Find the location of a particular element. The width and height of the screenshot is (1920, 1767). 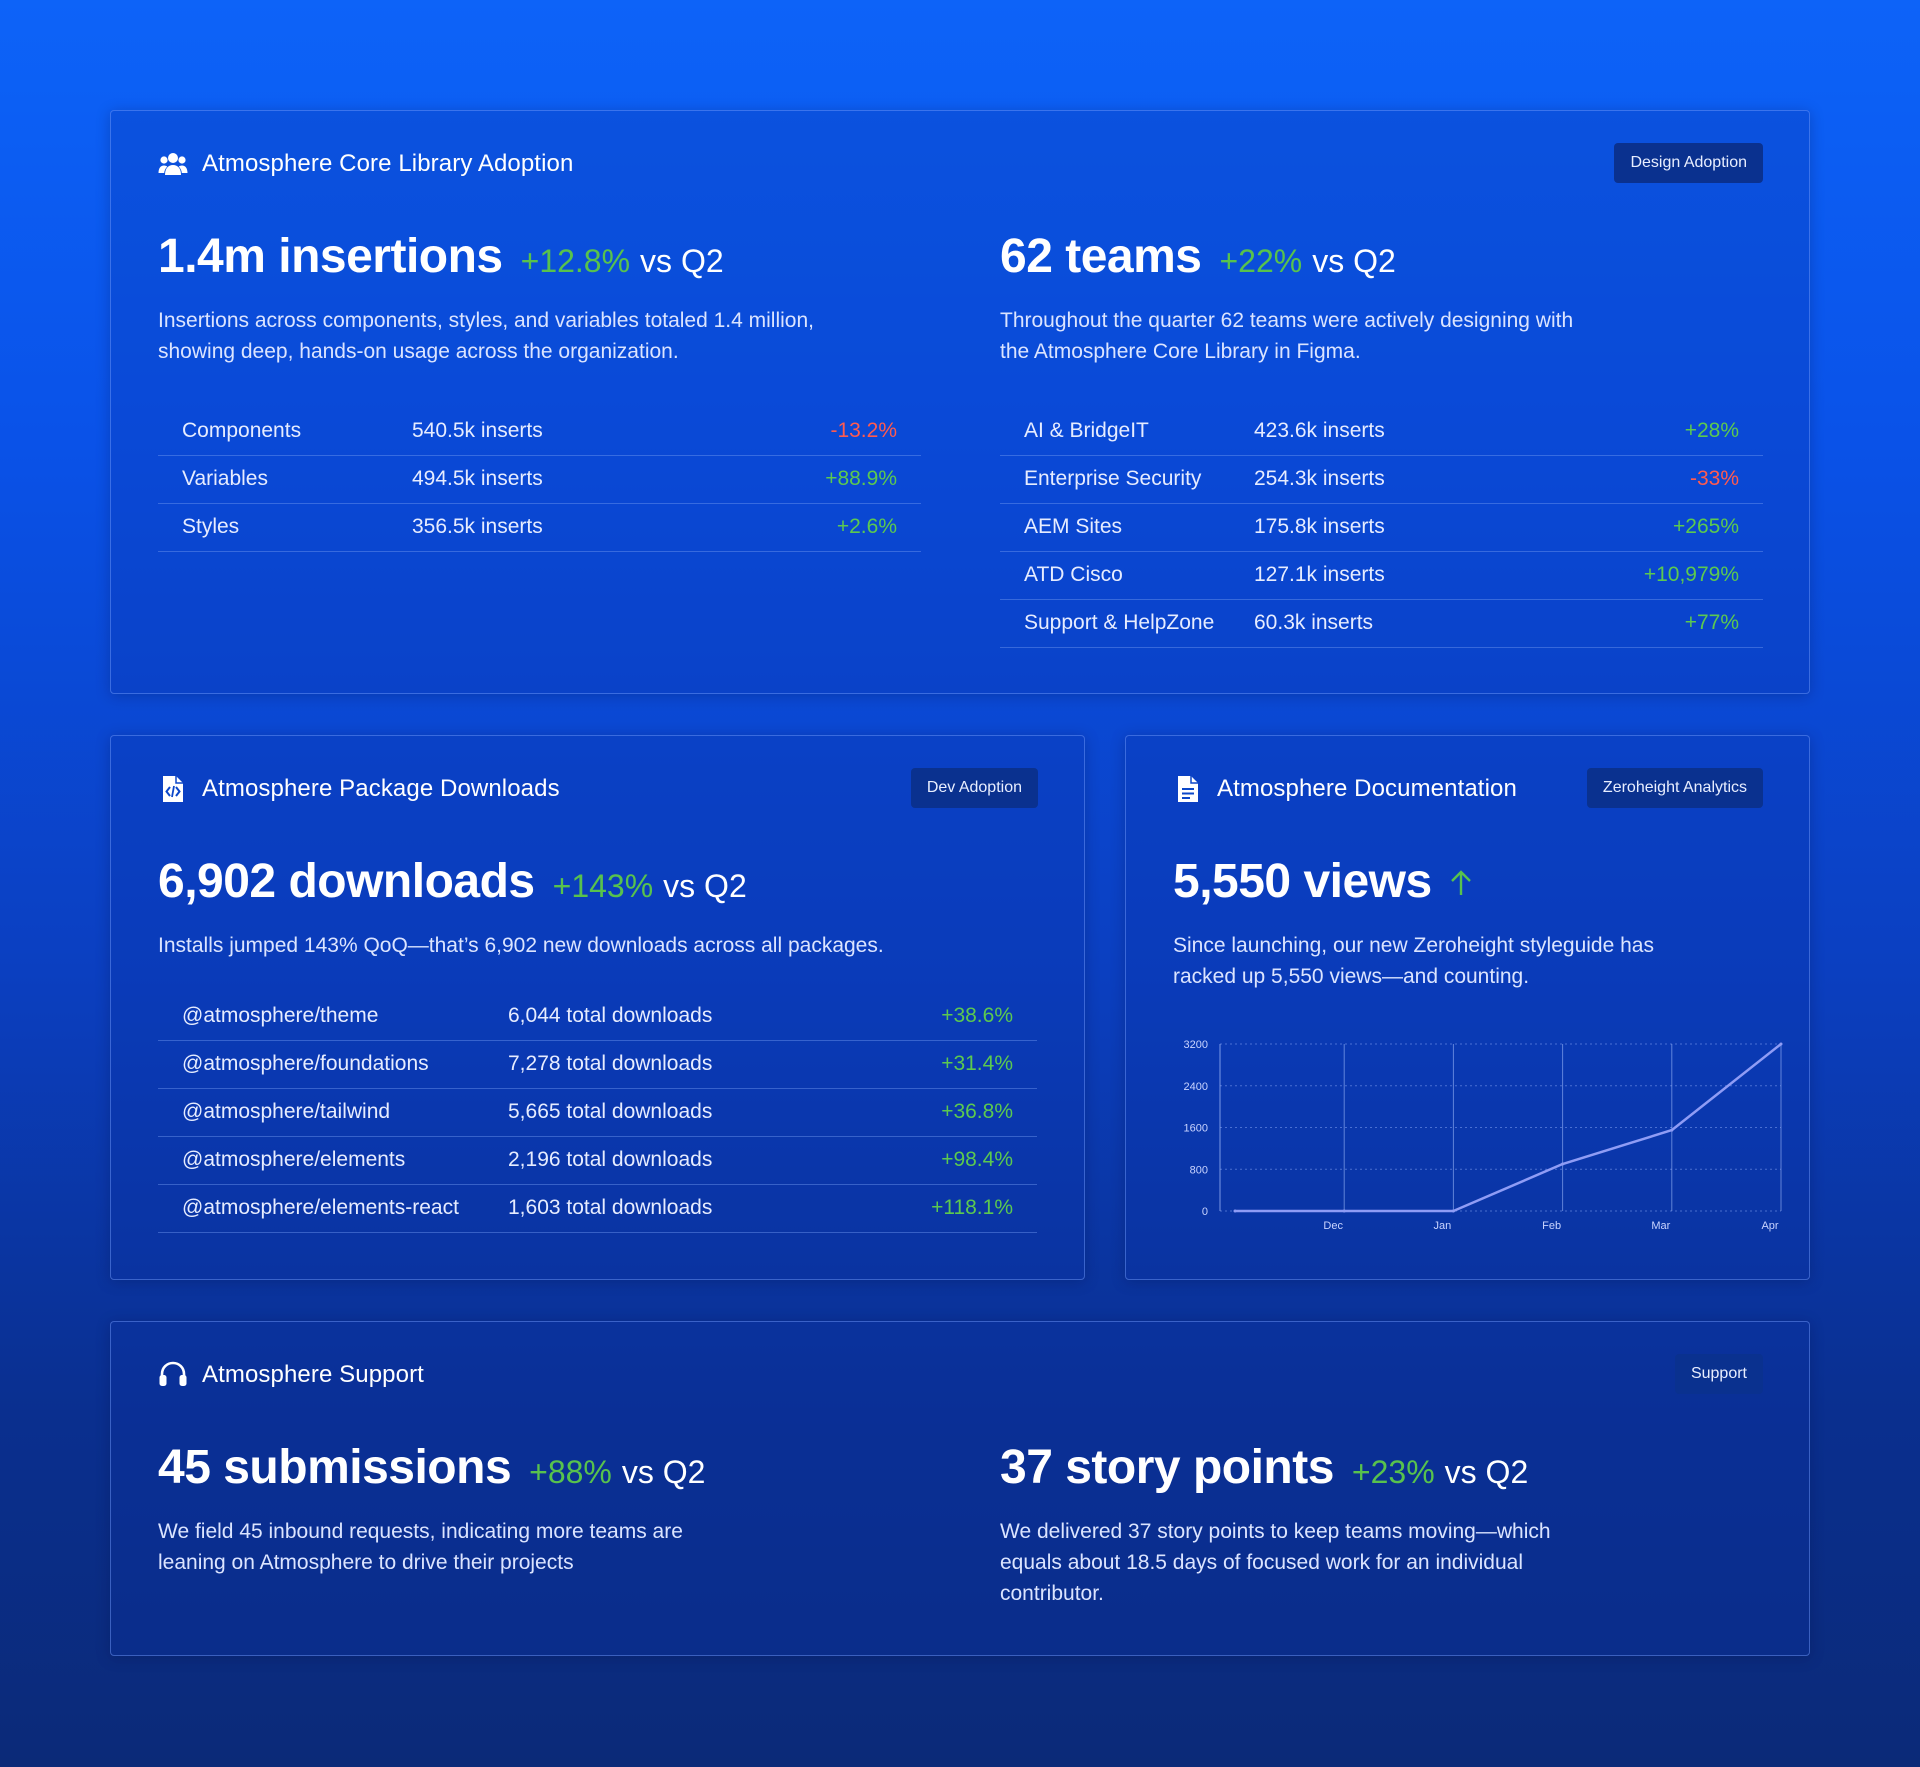

row-value: 5,665 total downloads is located at coordinates (678, 1112).